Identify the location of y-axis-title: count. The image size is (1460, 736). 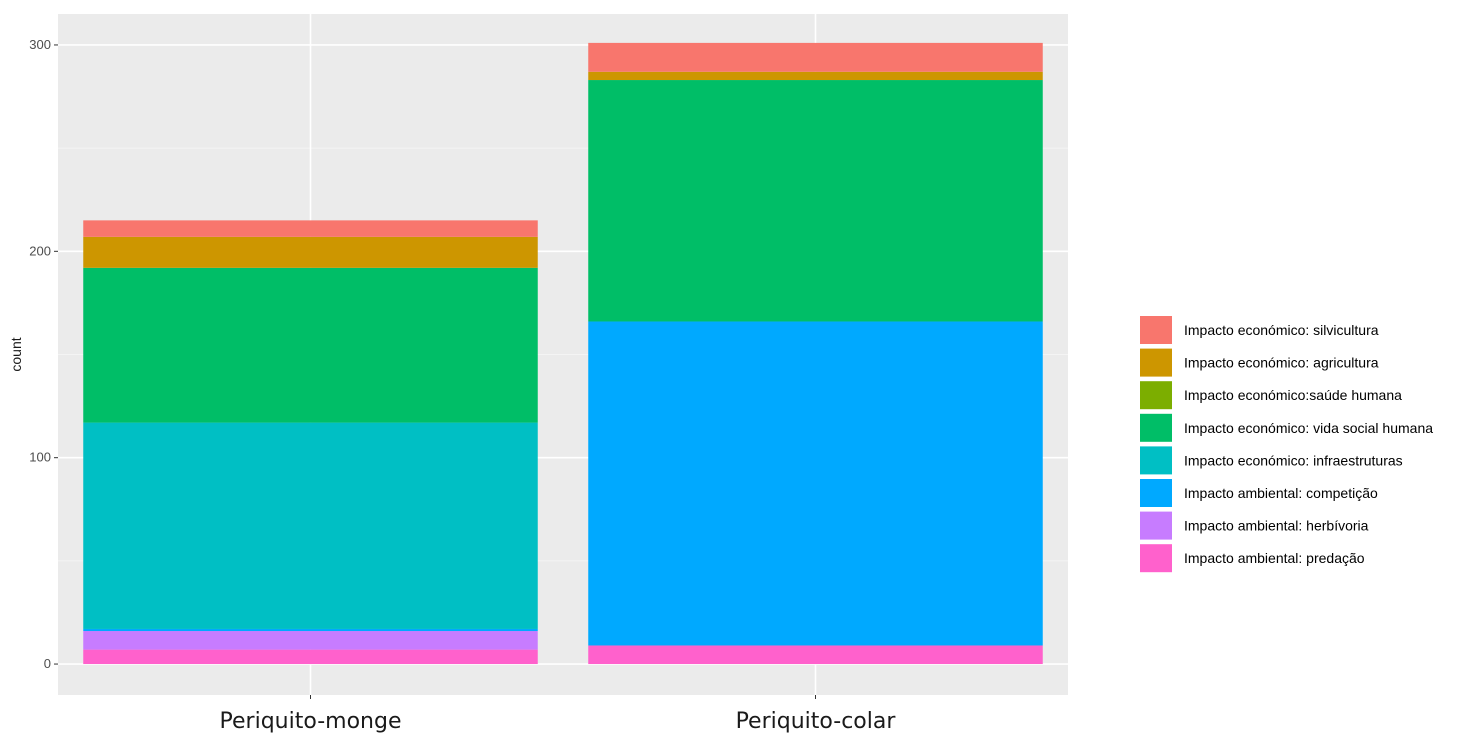
(16, 354).